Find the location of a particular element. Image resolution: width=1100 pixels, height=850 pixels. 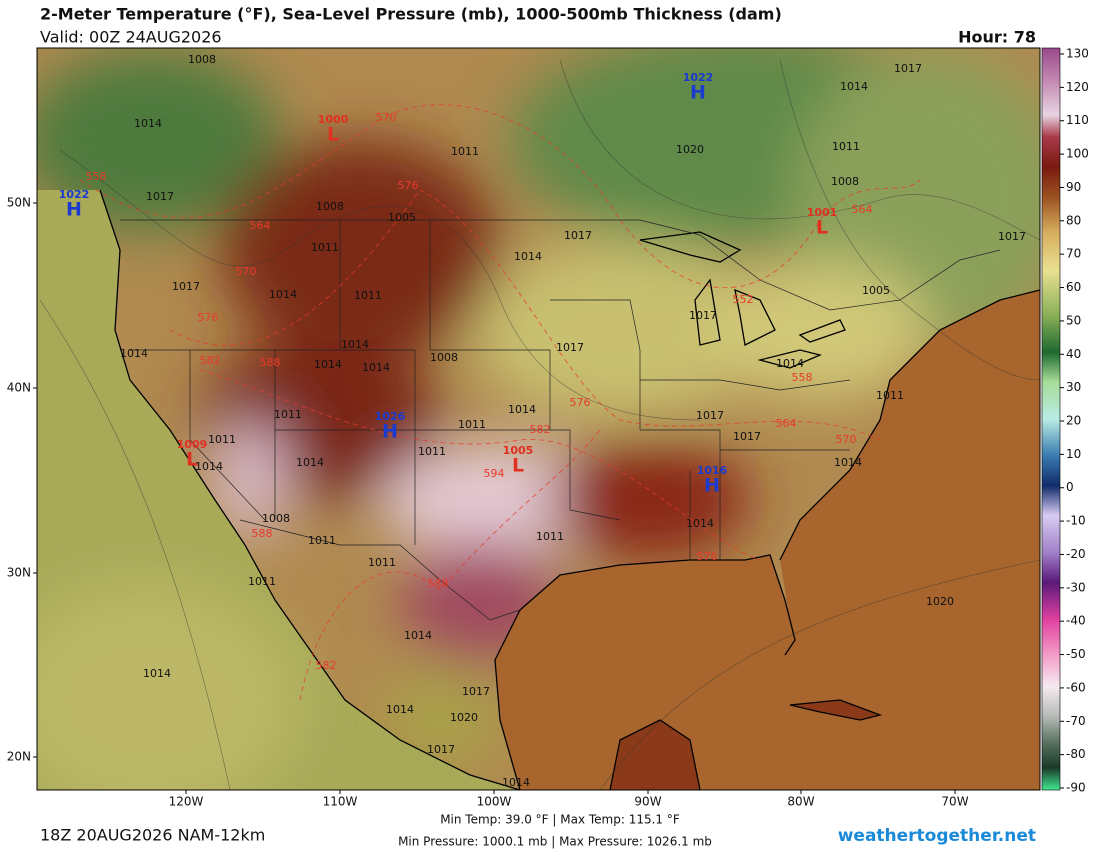

lon-label: 100W is located at coordinates (494, 802).